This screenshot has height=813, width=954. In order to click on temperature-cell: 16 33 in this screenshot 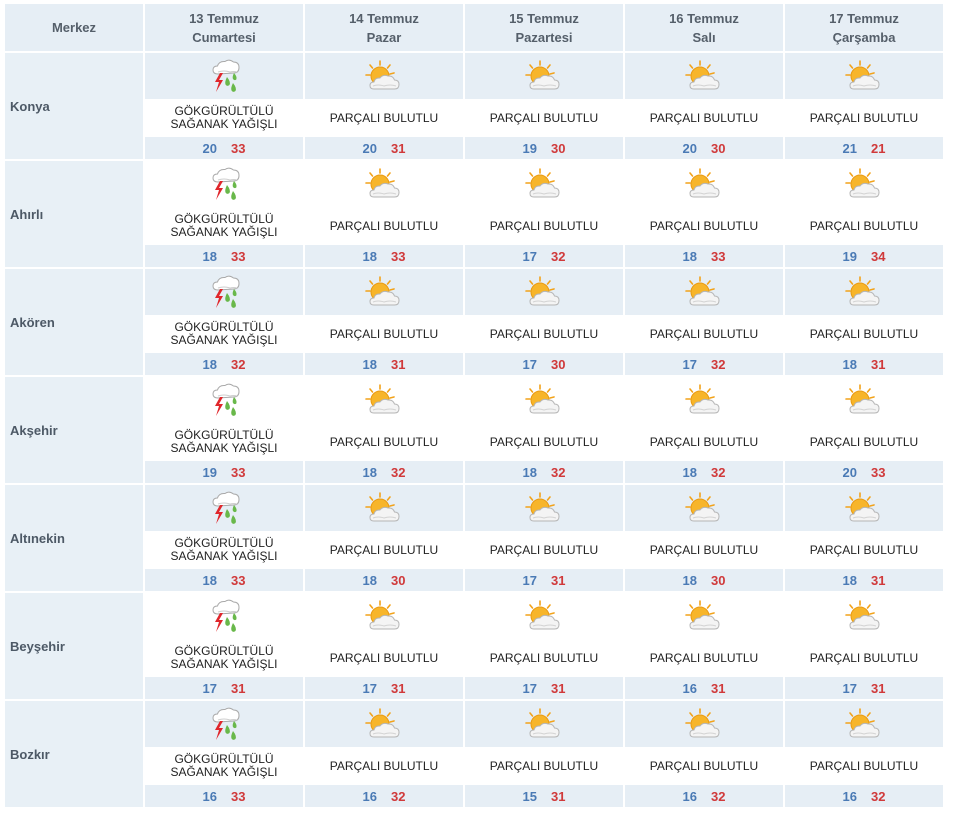, I will do `click(224, 797)`.